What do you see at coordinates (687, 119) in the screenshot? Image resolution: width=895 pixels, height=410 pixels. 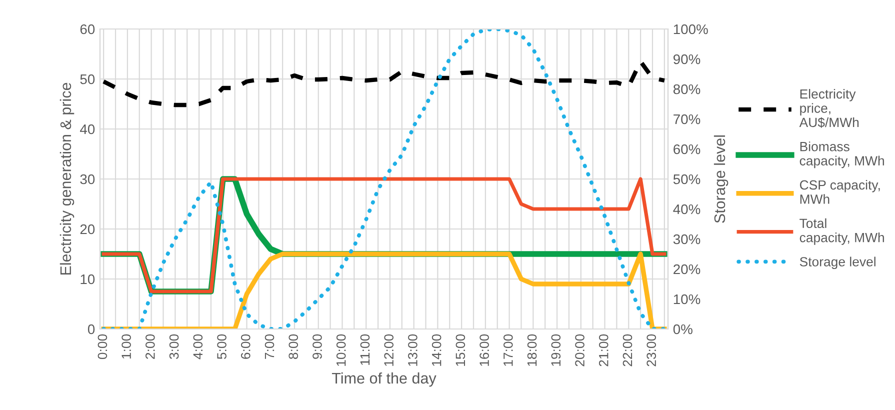 I see `y2-tick-label: 70%` at bounding box center [687, 119].